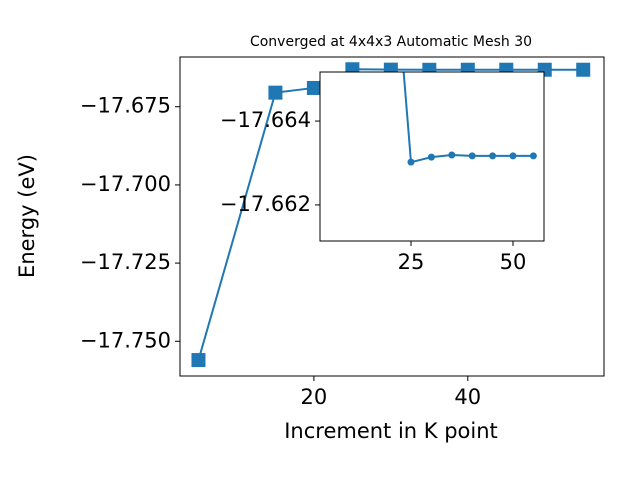 This screenshot has width=640, height=480. I want to click on series-line, so click(468, 118).